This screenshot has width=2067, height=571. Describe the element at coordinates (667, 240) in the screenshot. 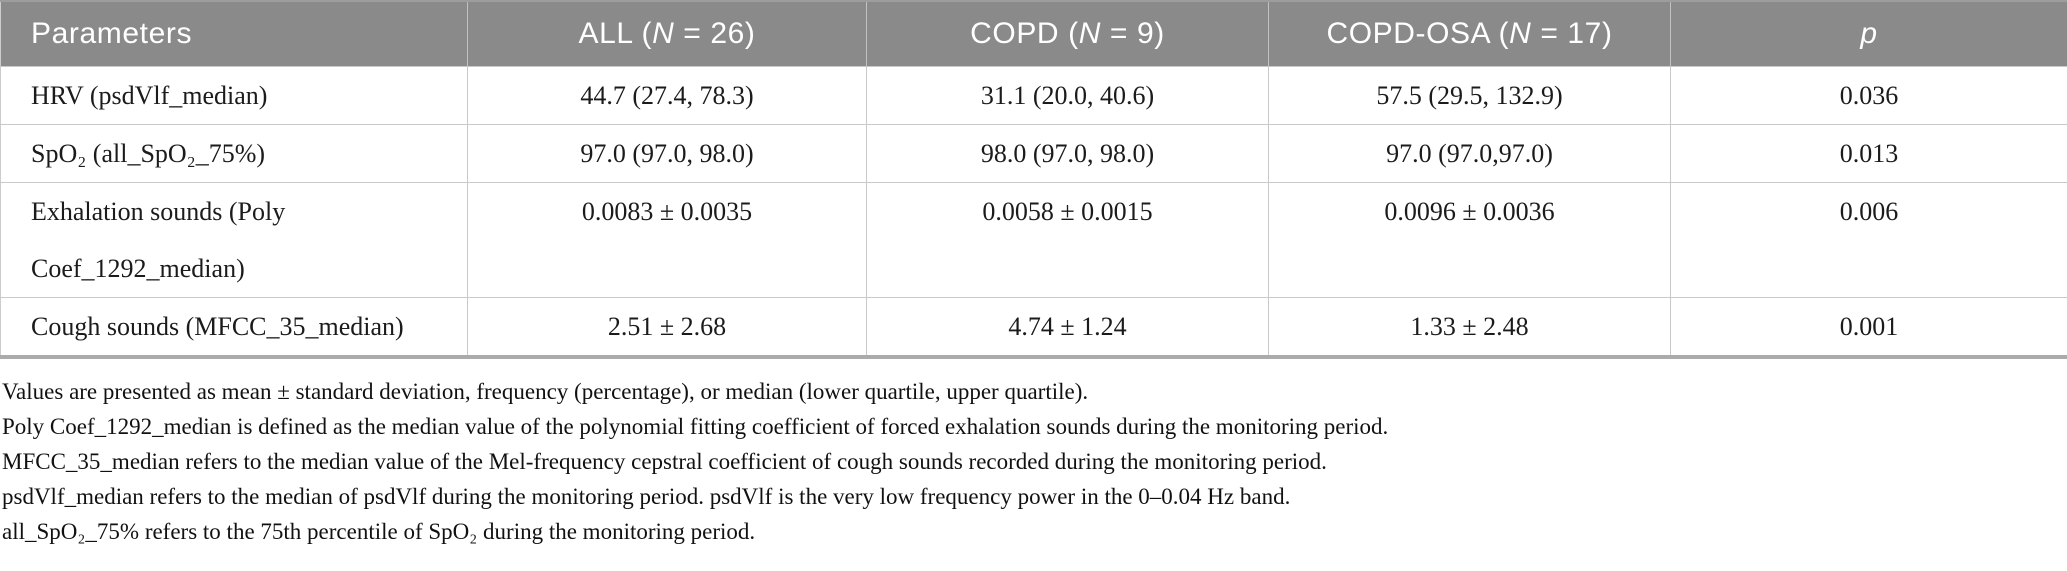

I see `cell-all-value: 0.0083 ± 0.0035` at that location.